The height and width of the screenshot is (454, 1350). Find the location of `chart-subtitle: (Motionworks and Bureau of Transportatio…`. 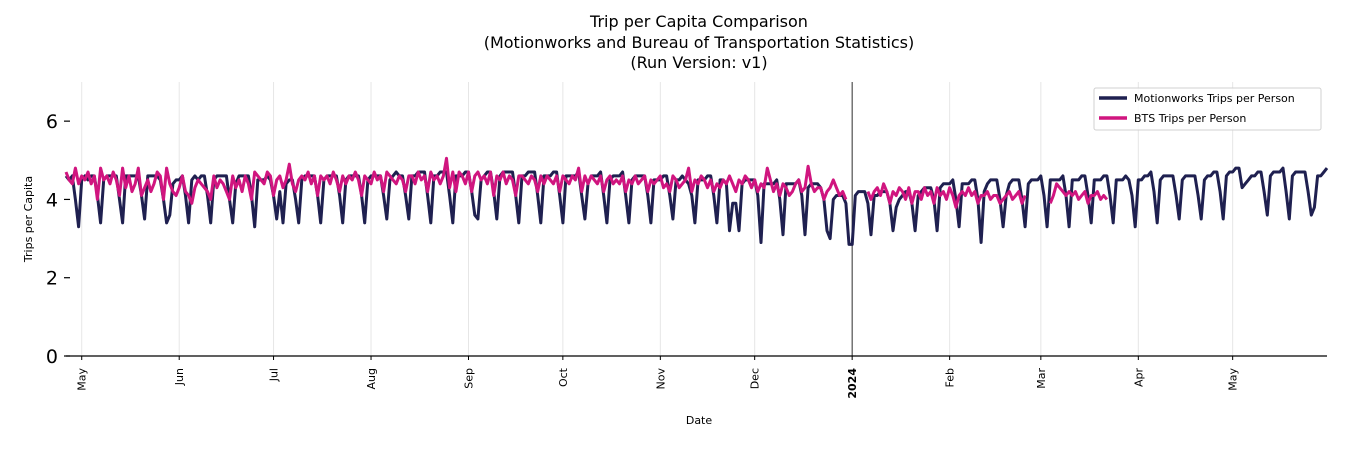

chart-subtitle: (Motionworks and Bureau of Transportatio… is located at coordinates (699, 42).